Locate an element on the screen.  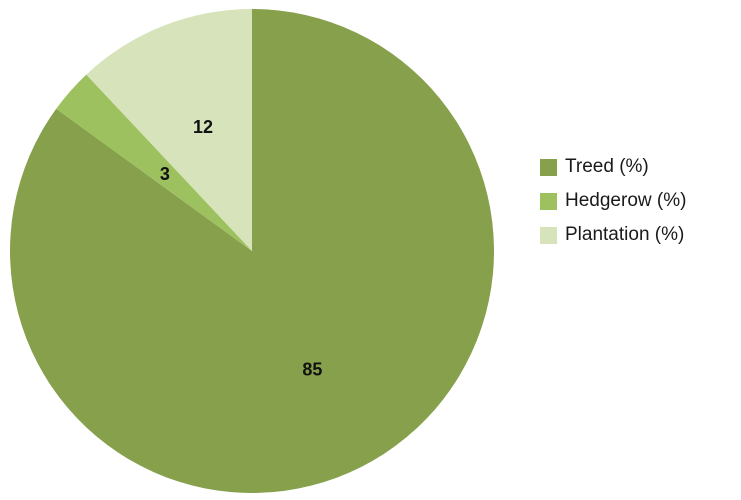
data-label-hedgerow: 3 is located at coordinates (165, 174).